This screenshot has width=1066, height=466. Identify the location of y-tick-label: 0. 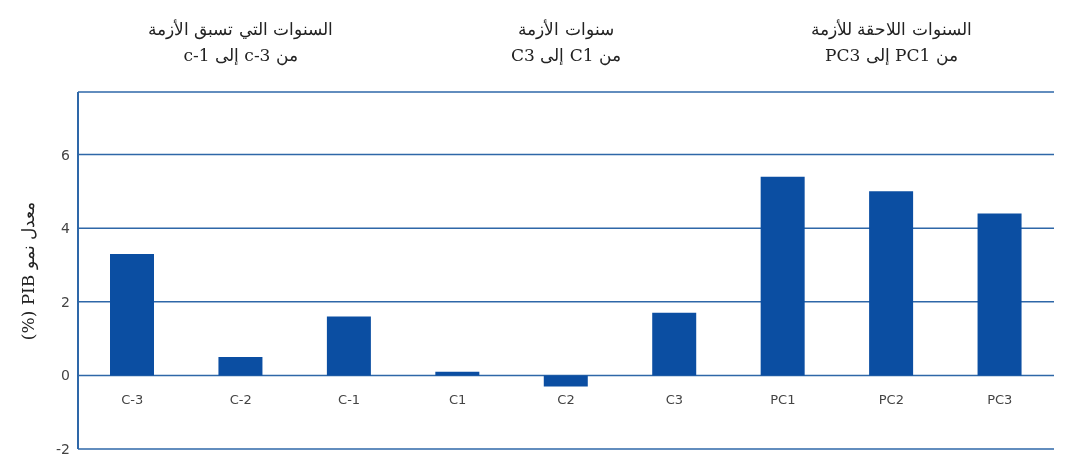
(65, 375).